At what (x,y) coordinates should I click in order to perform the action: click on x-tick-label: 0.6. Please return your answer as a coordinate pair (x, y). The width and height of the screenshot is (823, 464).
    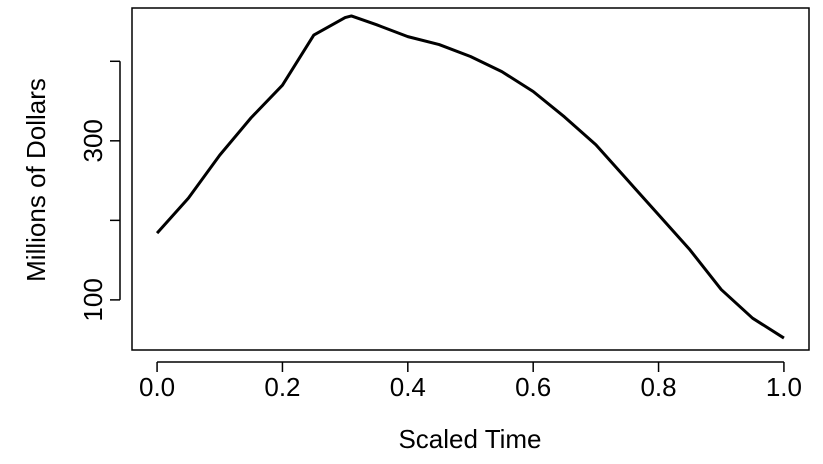
    Looking at the image, I should click on (533, 387).